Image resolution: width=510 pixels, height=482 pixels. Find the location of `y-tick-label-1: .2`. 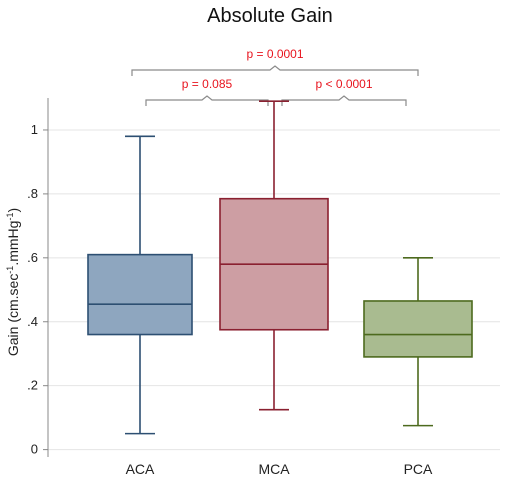

y-tick-label-1: .2 is located at coordinates (32, 385).